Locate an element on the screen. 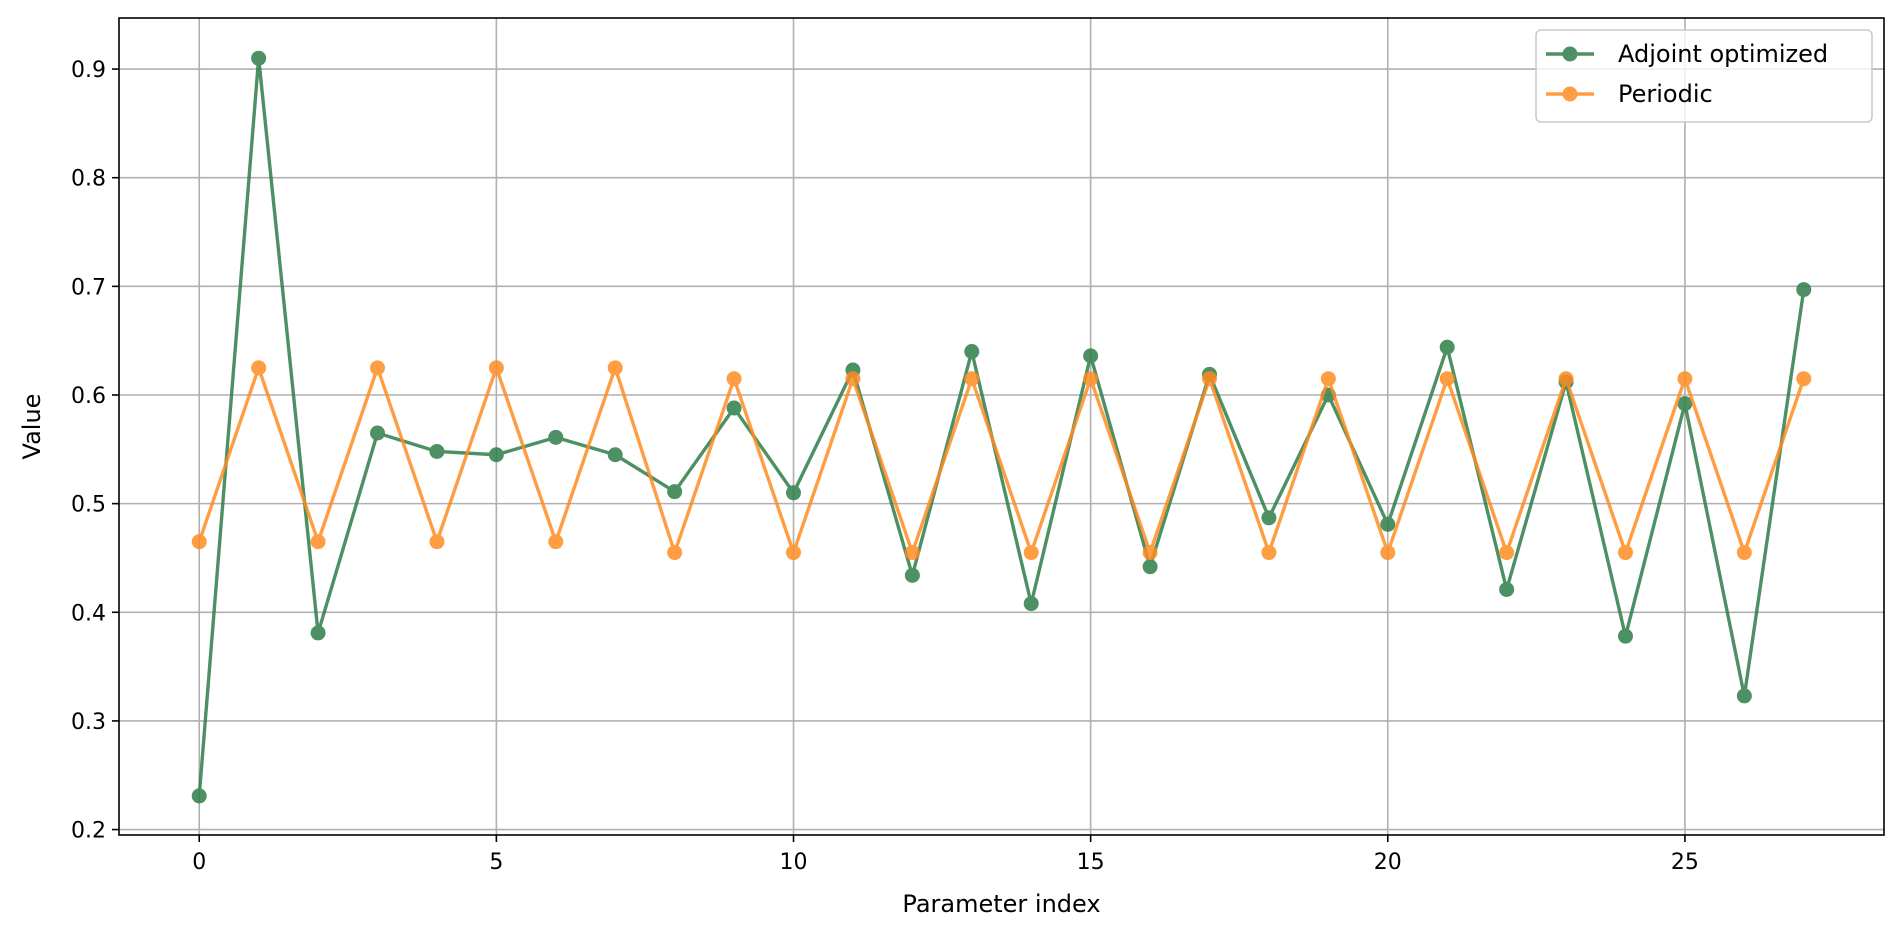  y-tick-label: 0.7 is located at coordinates (88, 287).